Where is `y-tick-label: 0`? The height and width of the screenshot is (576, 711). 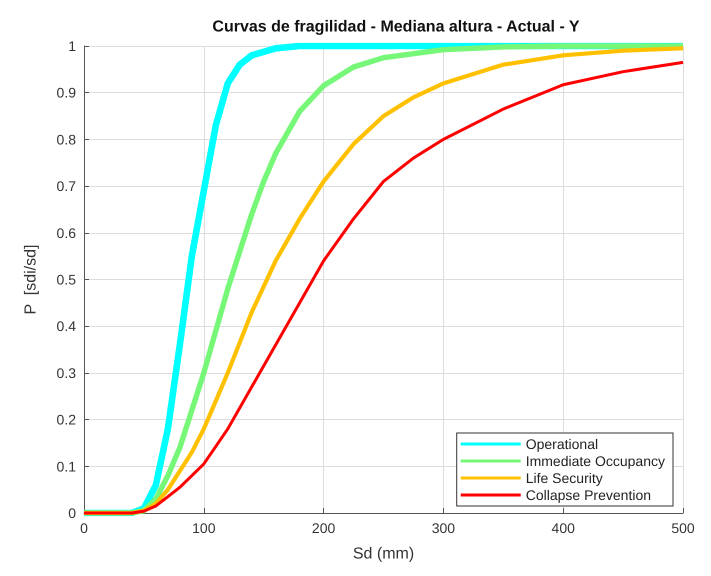
y-tick-label: 0 is located at coordinates (72, 513).